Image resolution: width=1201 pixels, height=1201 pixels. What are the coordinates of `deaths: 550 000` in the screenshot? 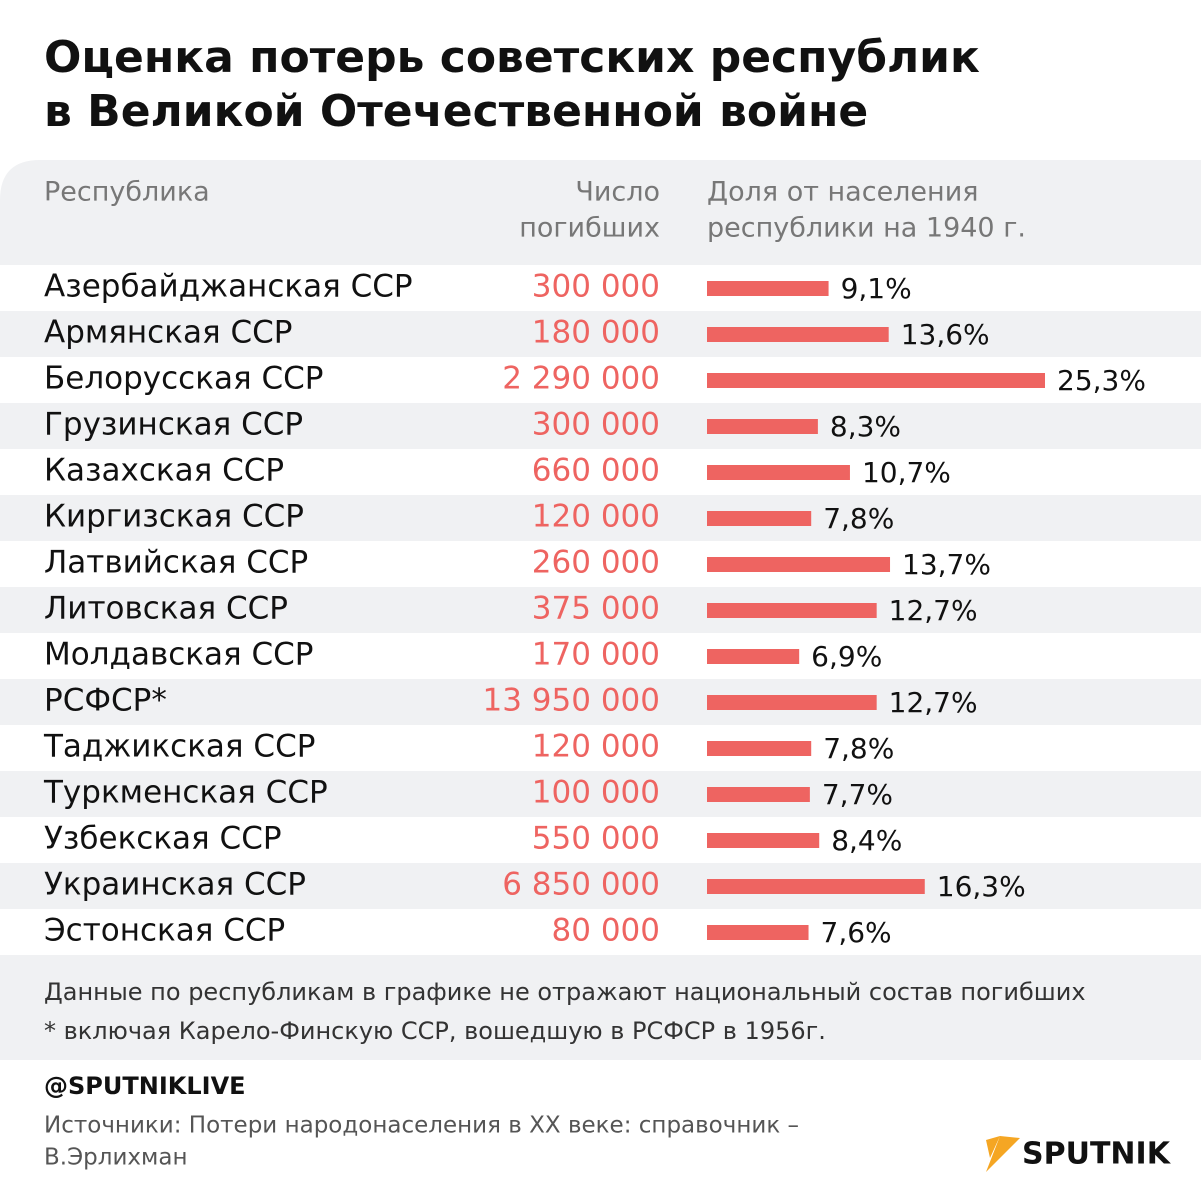 It's located at (596, 839).